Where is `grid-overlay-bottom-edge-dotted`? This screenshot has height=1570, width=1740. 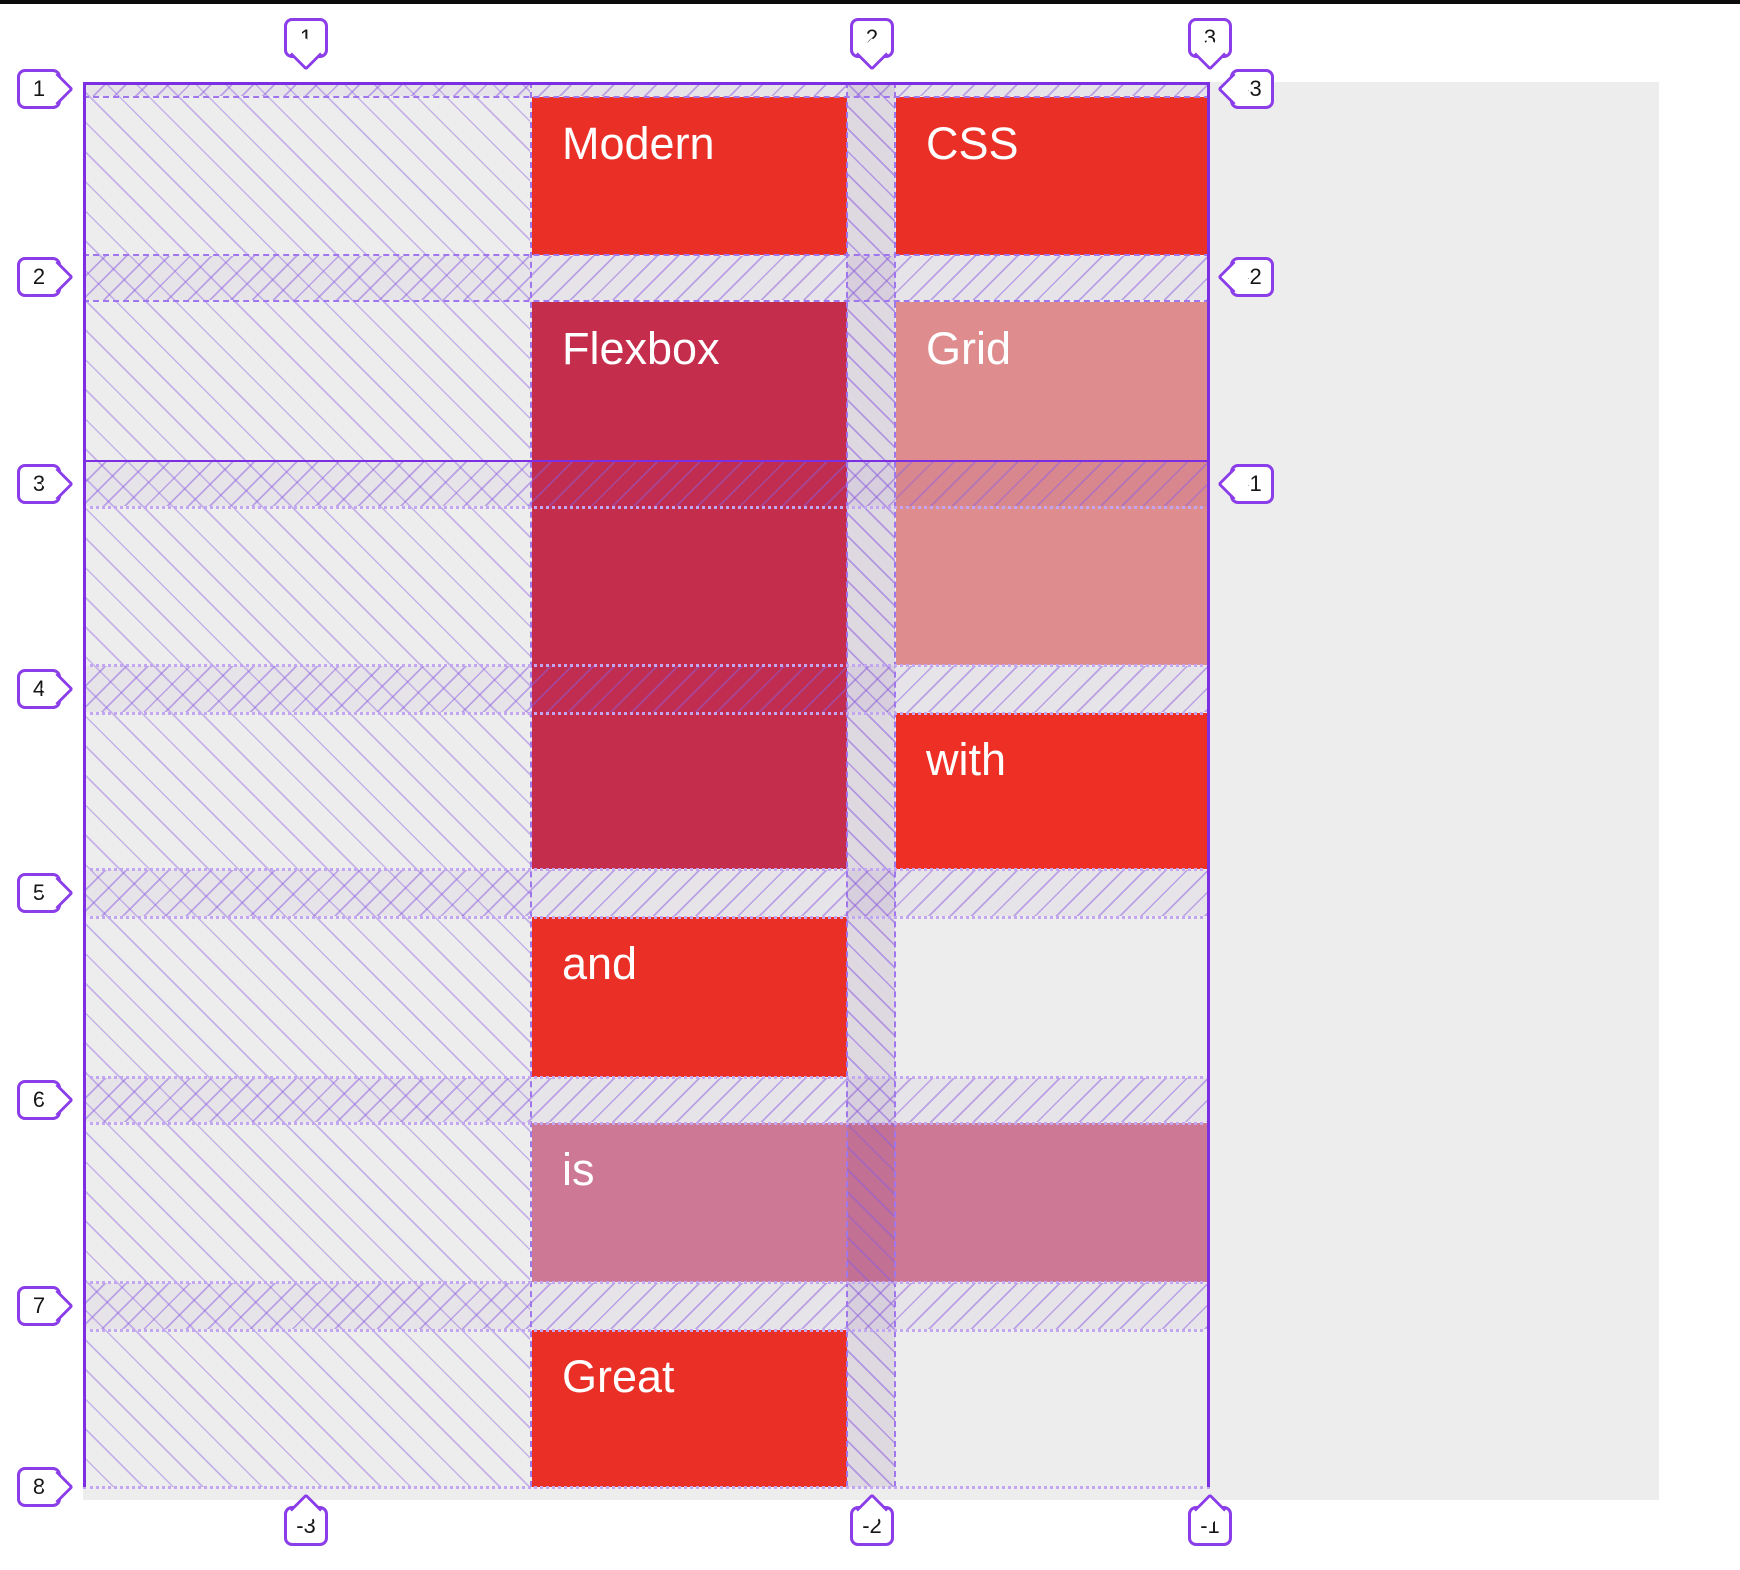 grid-overlay-bottom-edge-dotted is located at coordinates (646, 1487).